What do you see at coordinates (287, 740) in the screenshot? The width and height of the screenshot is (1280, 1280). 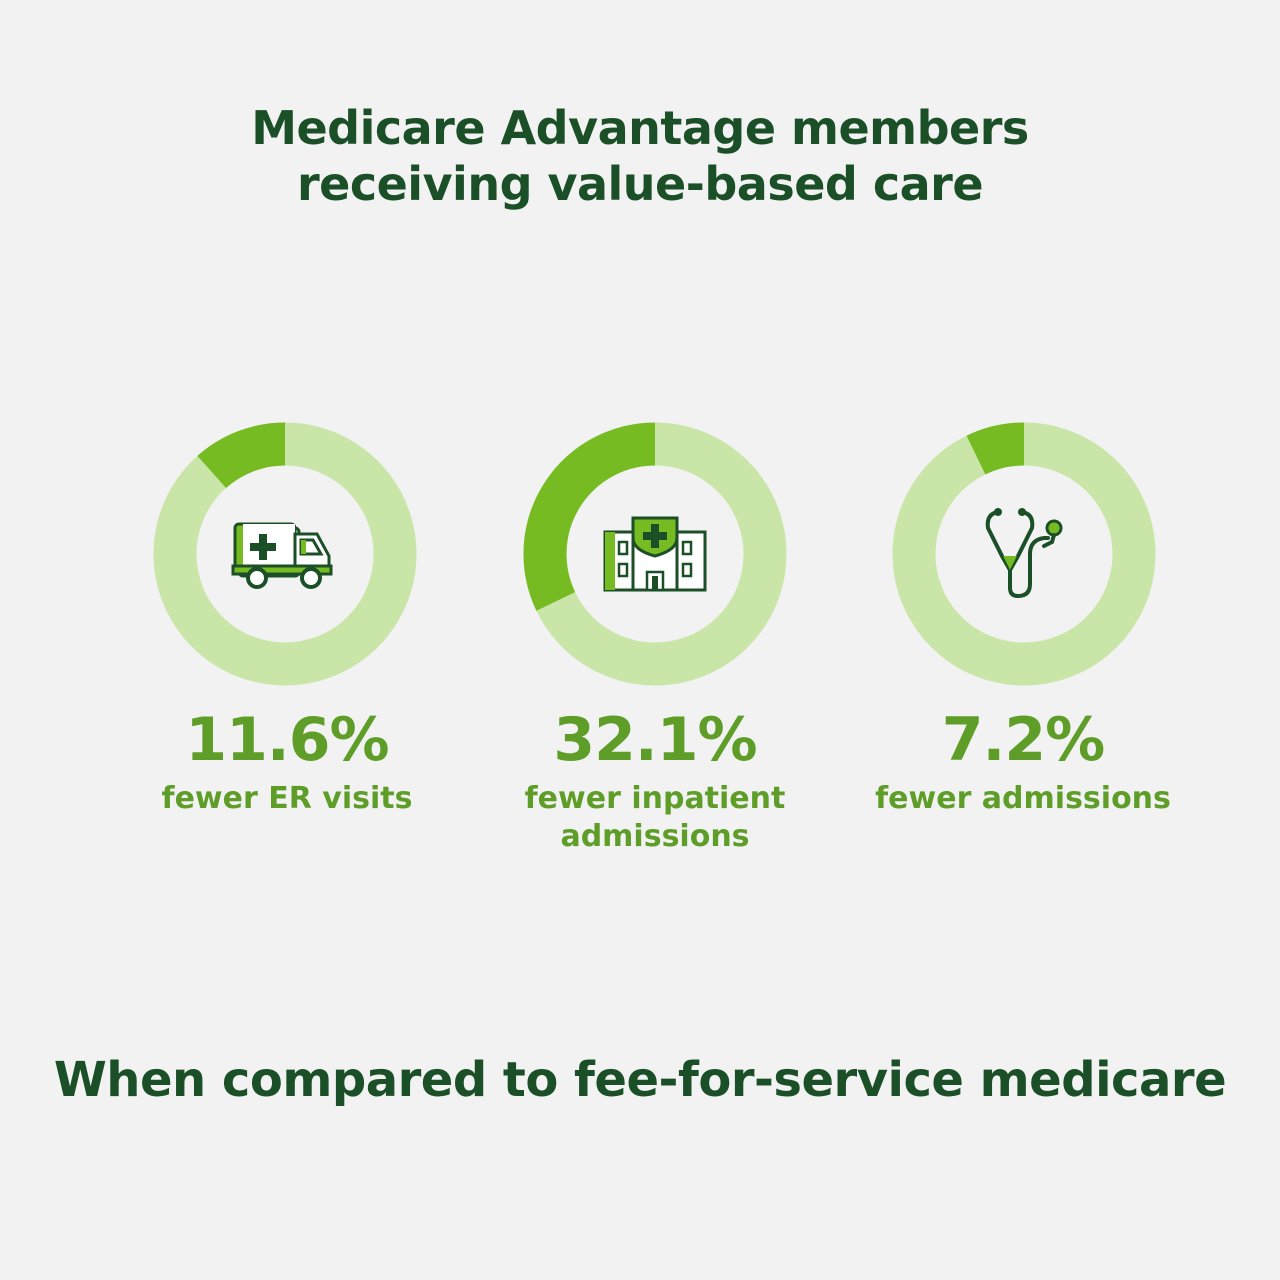 I see `value-er-visits: 11.6%` at bounding box center [287, 740].